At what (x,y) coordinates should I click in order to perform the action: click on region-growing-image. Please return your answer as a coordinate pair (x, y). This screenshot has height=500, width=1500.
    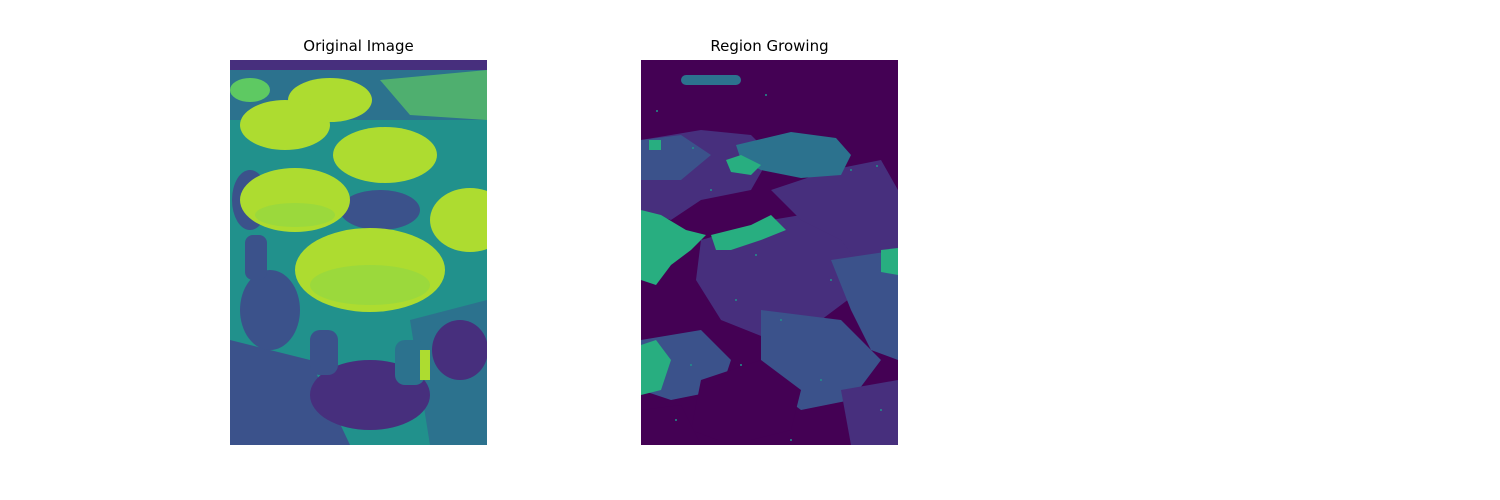
    Looking at the image, I should click on (769, 252).